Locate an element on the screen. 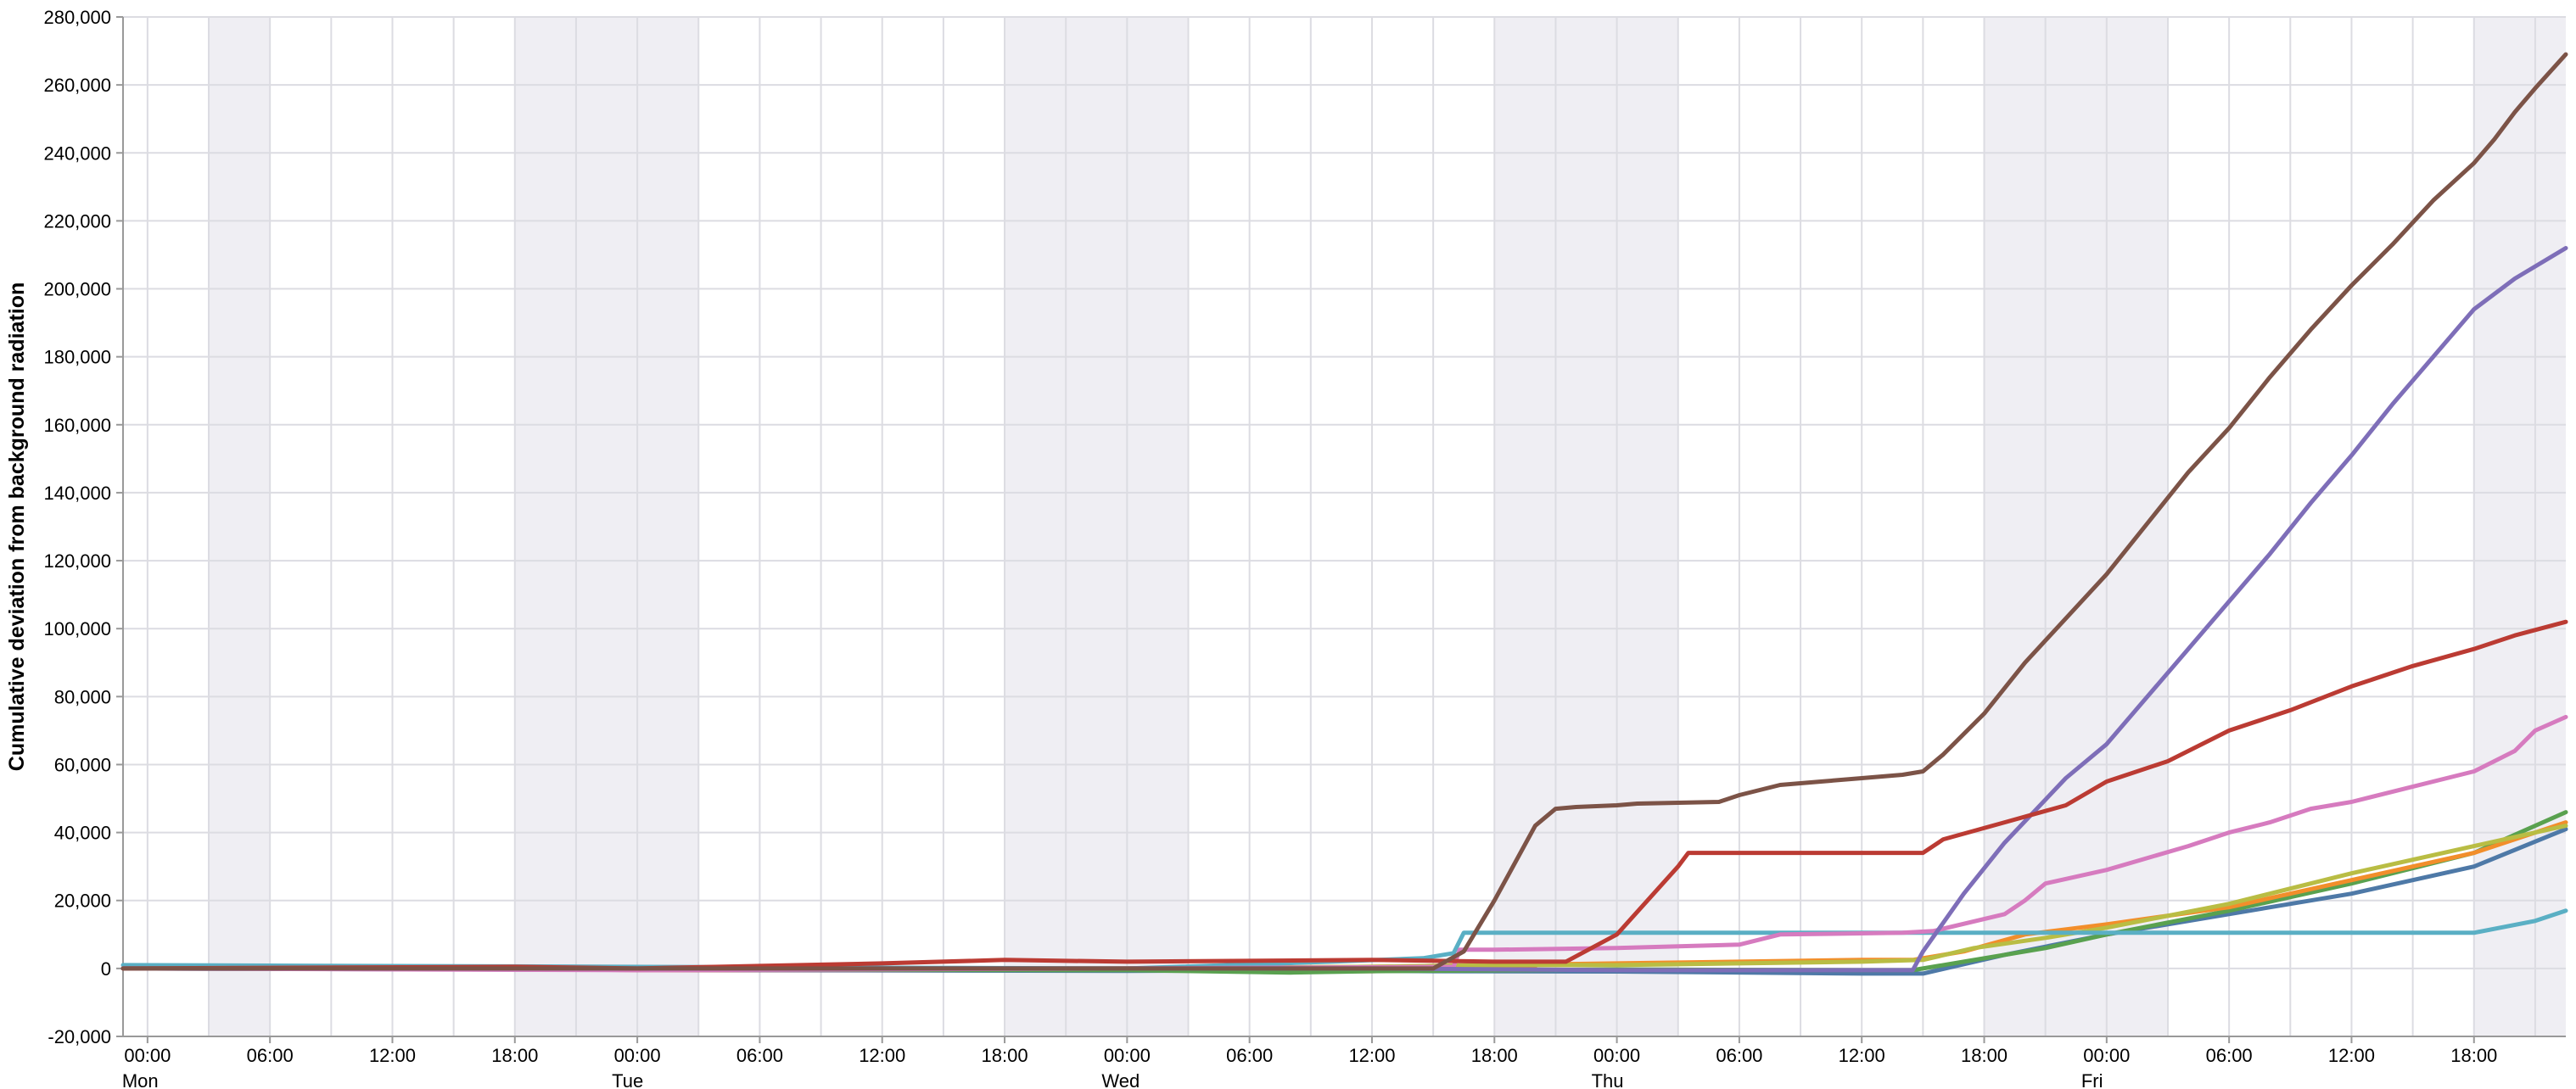 The width and height of the screenshot is (2576, 1089). x-day-label: Mon is located at coordinates (140, 1079).